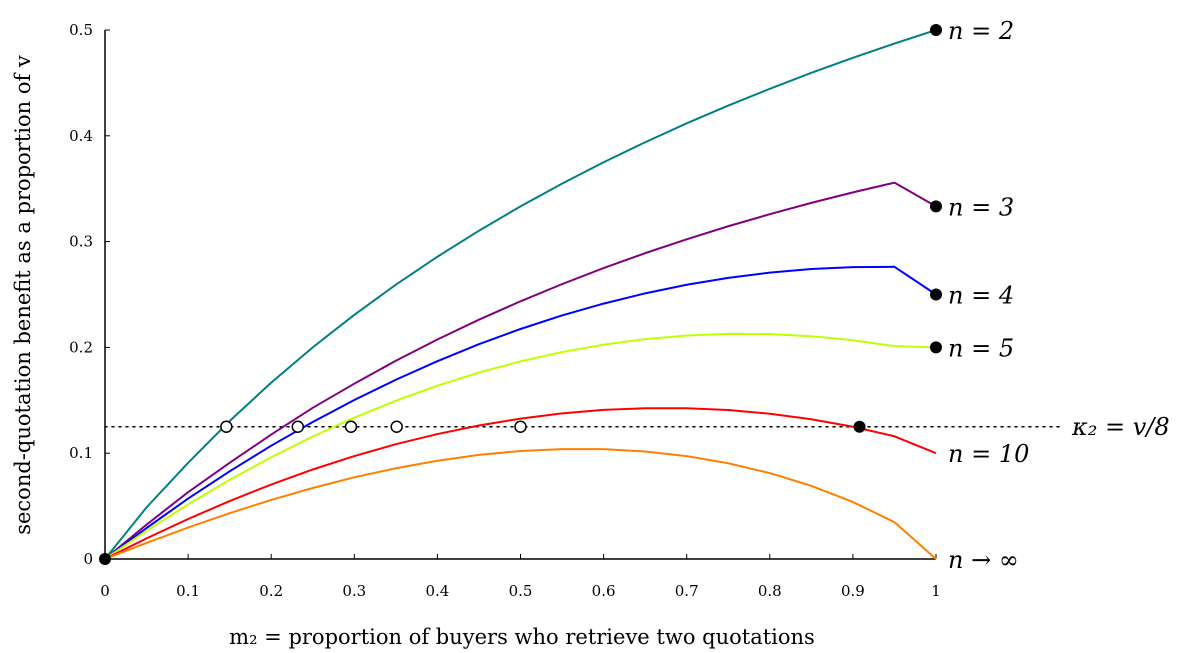 This screenshot has width=1199, height=653. I want to click on y-tick-label: 0.1, so click(81, 453).